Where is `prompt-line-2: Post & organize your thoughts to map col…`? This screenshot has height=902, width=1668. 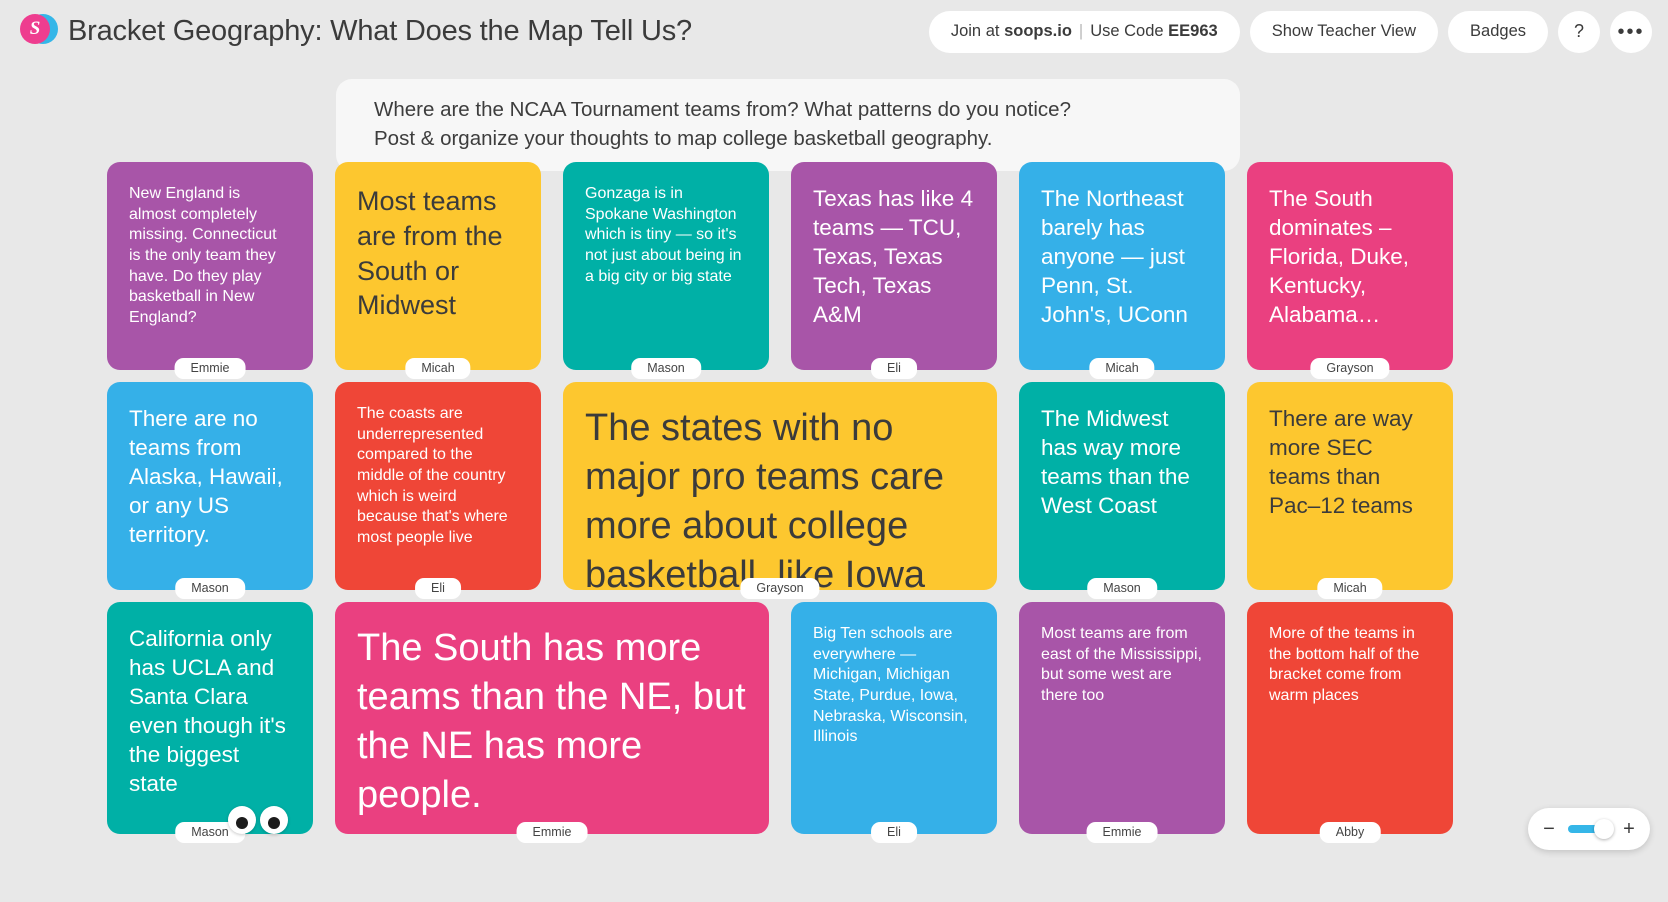
prompt-line-2: Post & organize your thoughts to map col… is located at coordinates (790, 138).